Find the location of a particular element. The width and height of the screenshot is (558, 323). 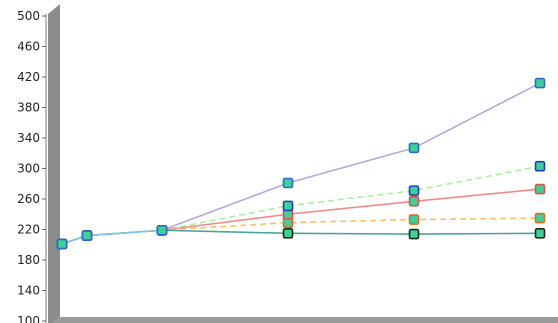

y-tick-label: 300 is located at coordinates (28, 169).